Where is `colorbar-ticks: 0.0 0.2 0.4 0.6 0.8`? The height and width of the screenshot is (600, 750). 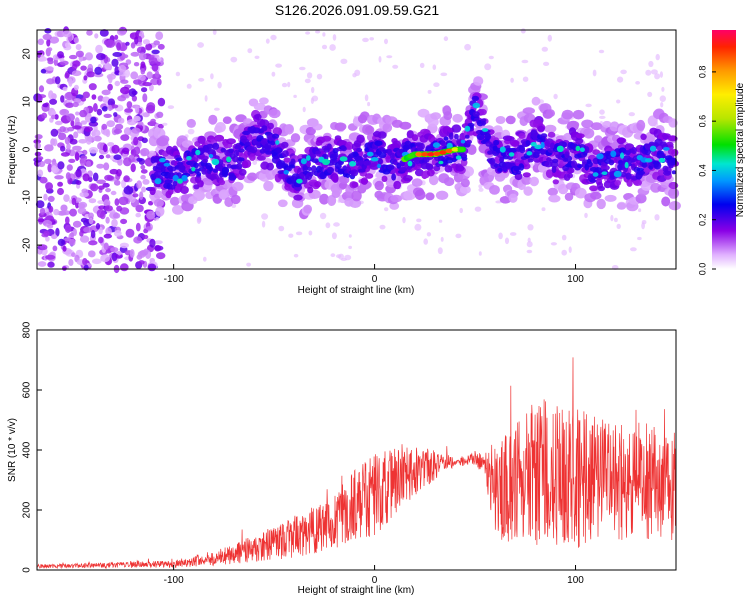
colorbar-ticks: 0.0 0.2 0.4 0.6 0.8 is located at coordinates (706, 171).